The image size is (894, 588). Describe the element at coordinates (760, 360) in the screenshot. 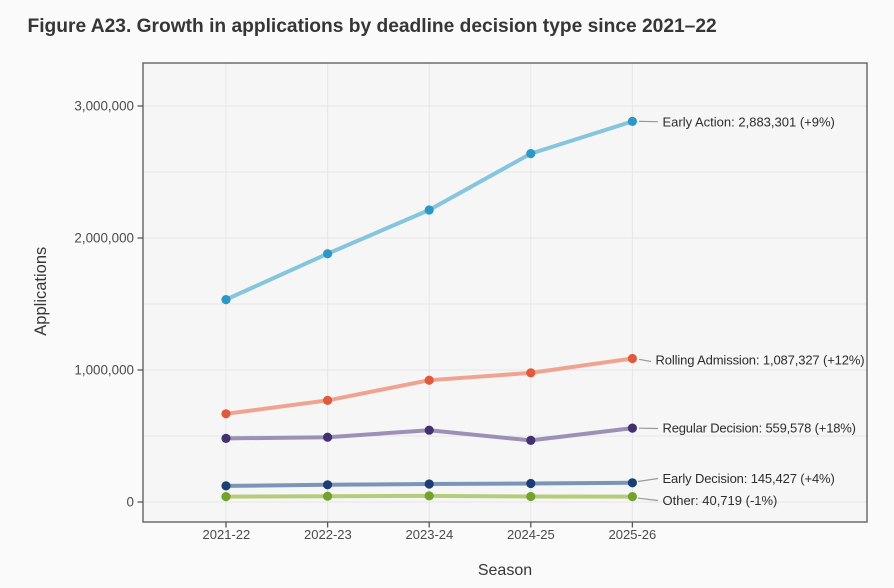

I see `svg-text:Rolling Admission: 1,087,327 (: Rolling Admission: 1,087,327 (+12%)` at that location.